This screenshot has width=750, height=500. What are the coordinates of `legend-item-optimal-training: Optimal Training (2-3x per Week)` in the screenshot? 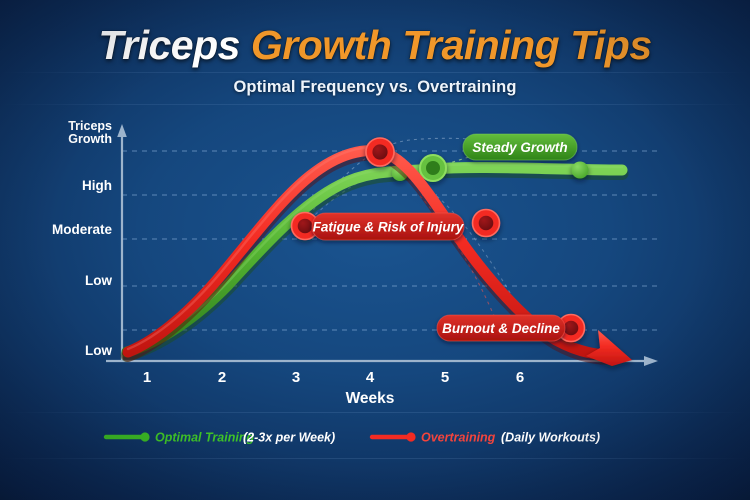 It's located at (219, 438).